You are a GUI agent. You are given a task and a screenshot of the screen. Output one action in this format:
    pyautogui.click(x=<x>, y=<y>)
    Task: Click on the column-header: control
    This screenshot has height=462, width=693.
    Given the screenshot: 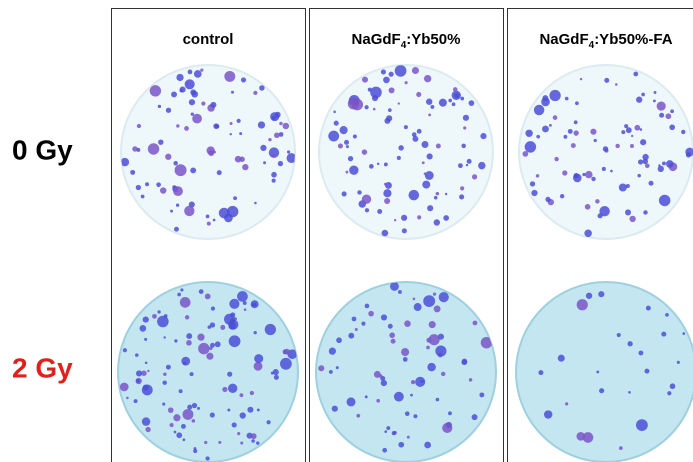 What is the action you would take?
    pyautogui.click(x=208, y=39)
    